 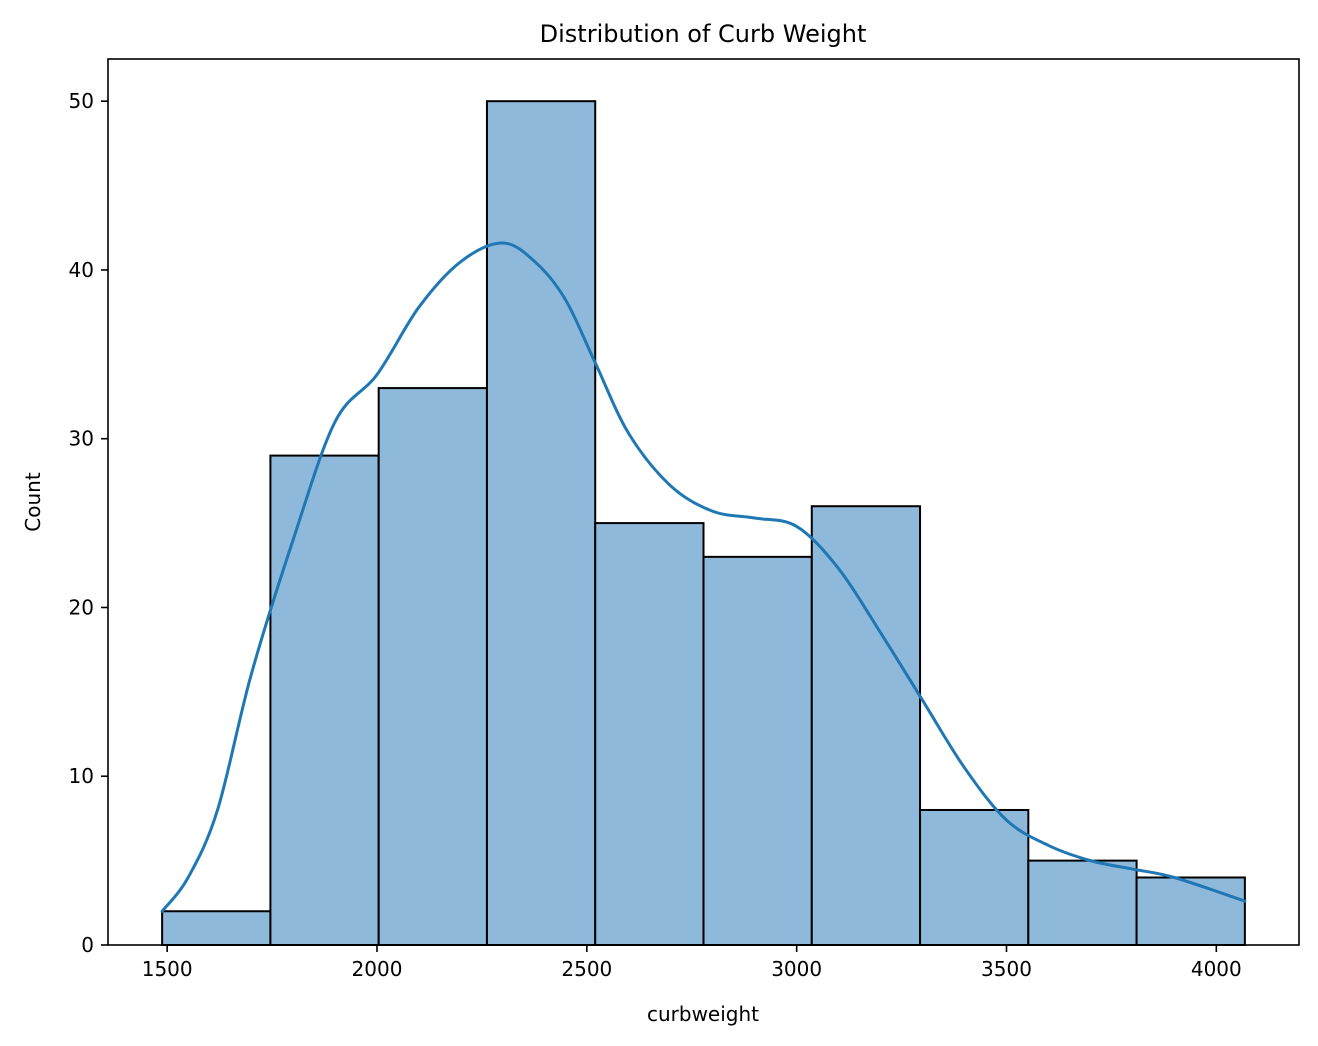 I want to click on x-axis-label: curbweight, so click(x=703, y=1014).